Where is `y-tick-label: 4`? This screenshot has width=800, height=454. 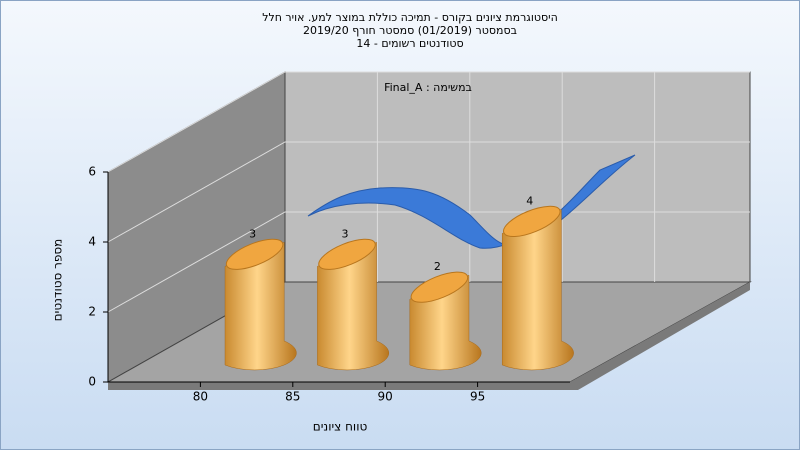
y-tick-label: 4 is located at coordinates (92, 242).